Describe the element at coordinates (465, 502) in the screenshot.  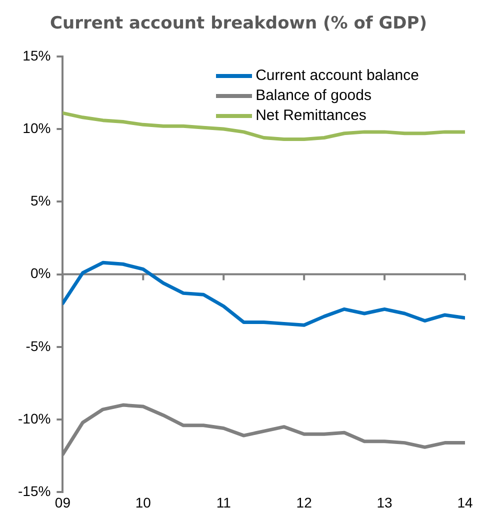
I see `x-tick-label: 14` at that location.